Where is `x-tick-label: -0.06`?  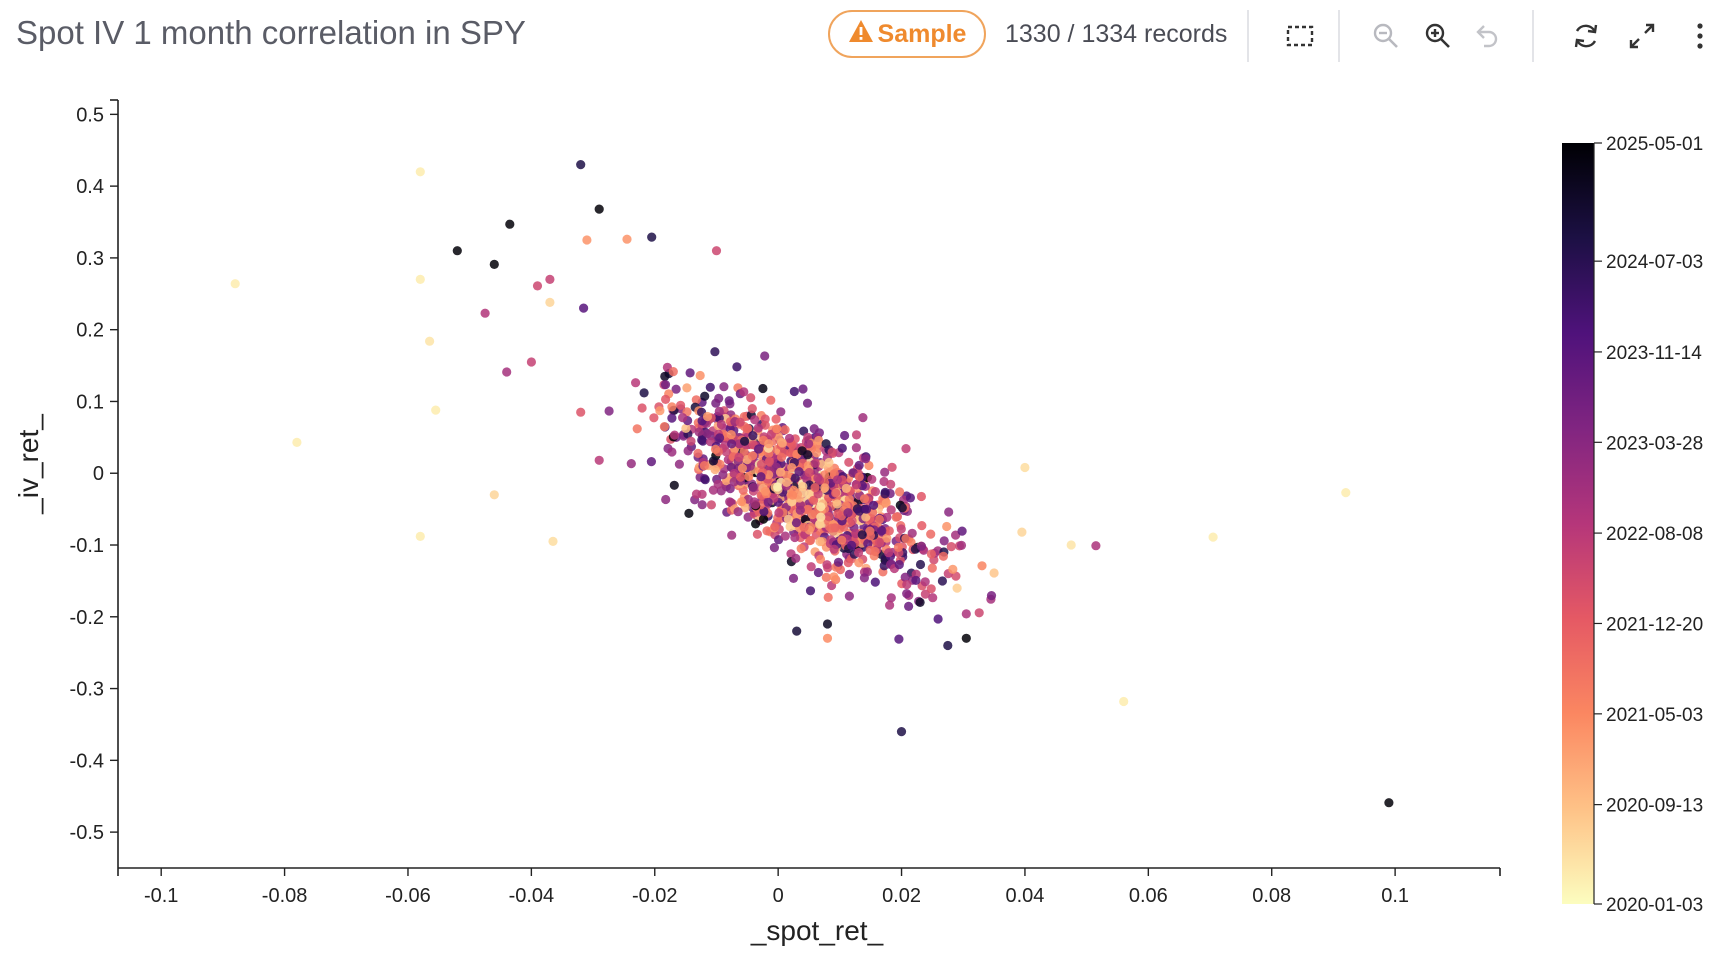 x-tick-label: -0.06 is located at coordinates (408, 896).